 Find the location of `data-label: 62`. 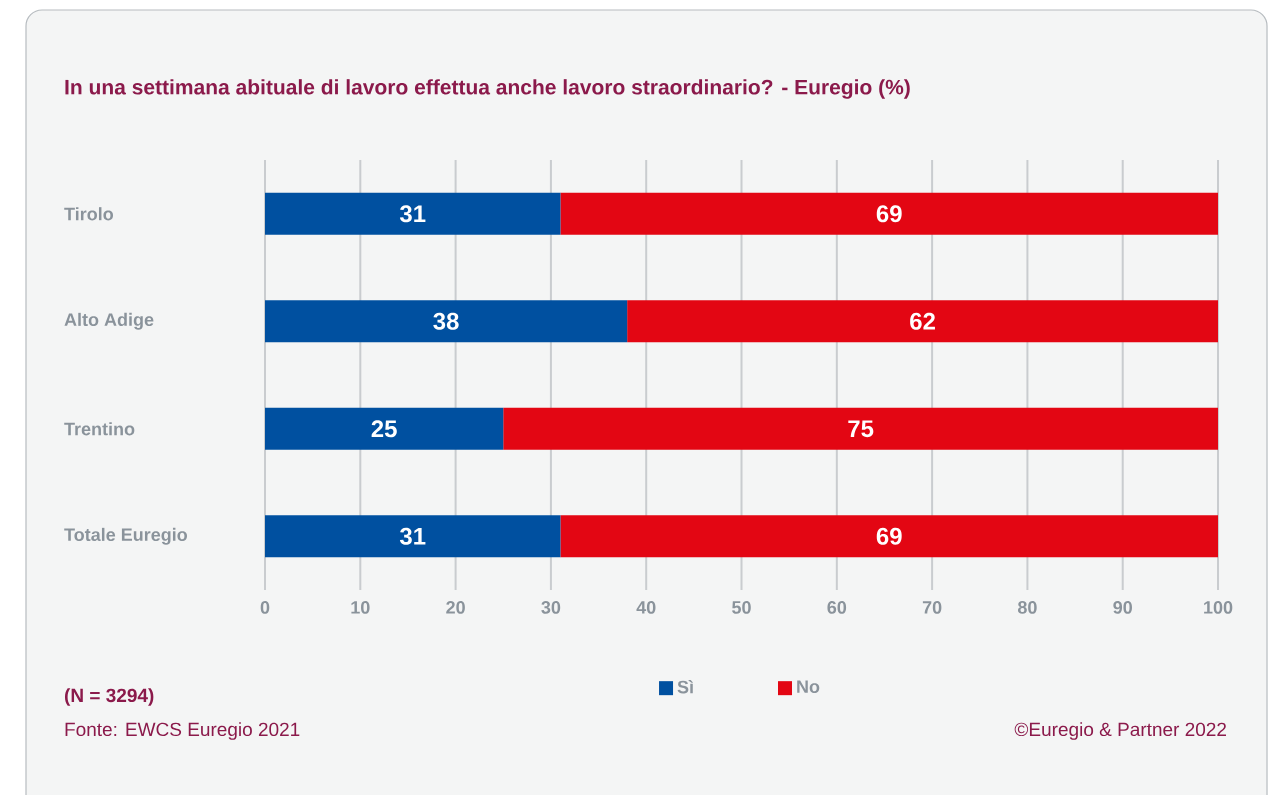

data-label: 62 is located at coordinates (922, 321).